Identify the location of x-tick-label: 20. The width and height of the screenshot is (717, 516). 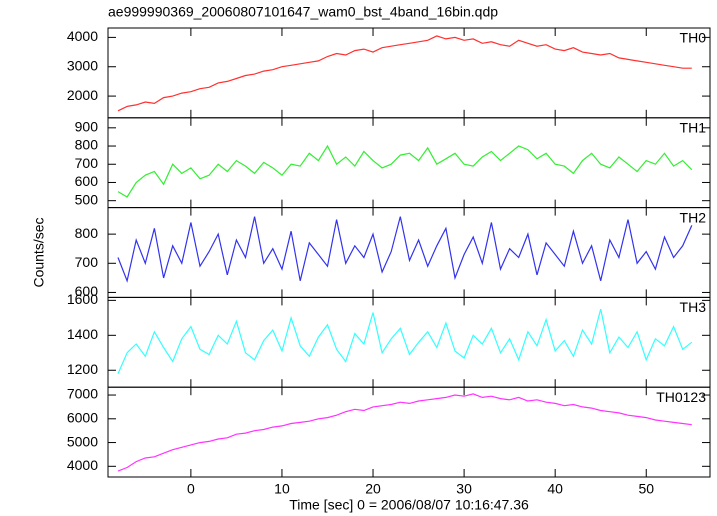
(373, 489).